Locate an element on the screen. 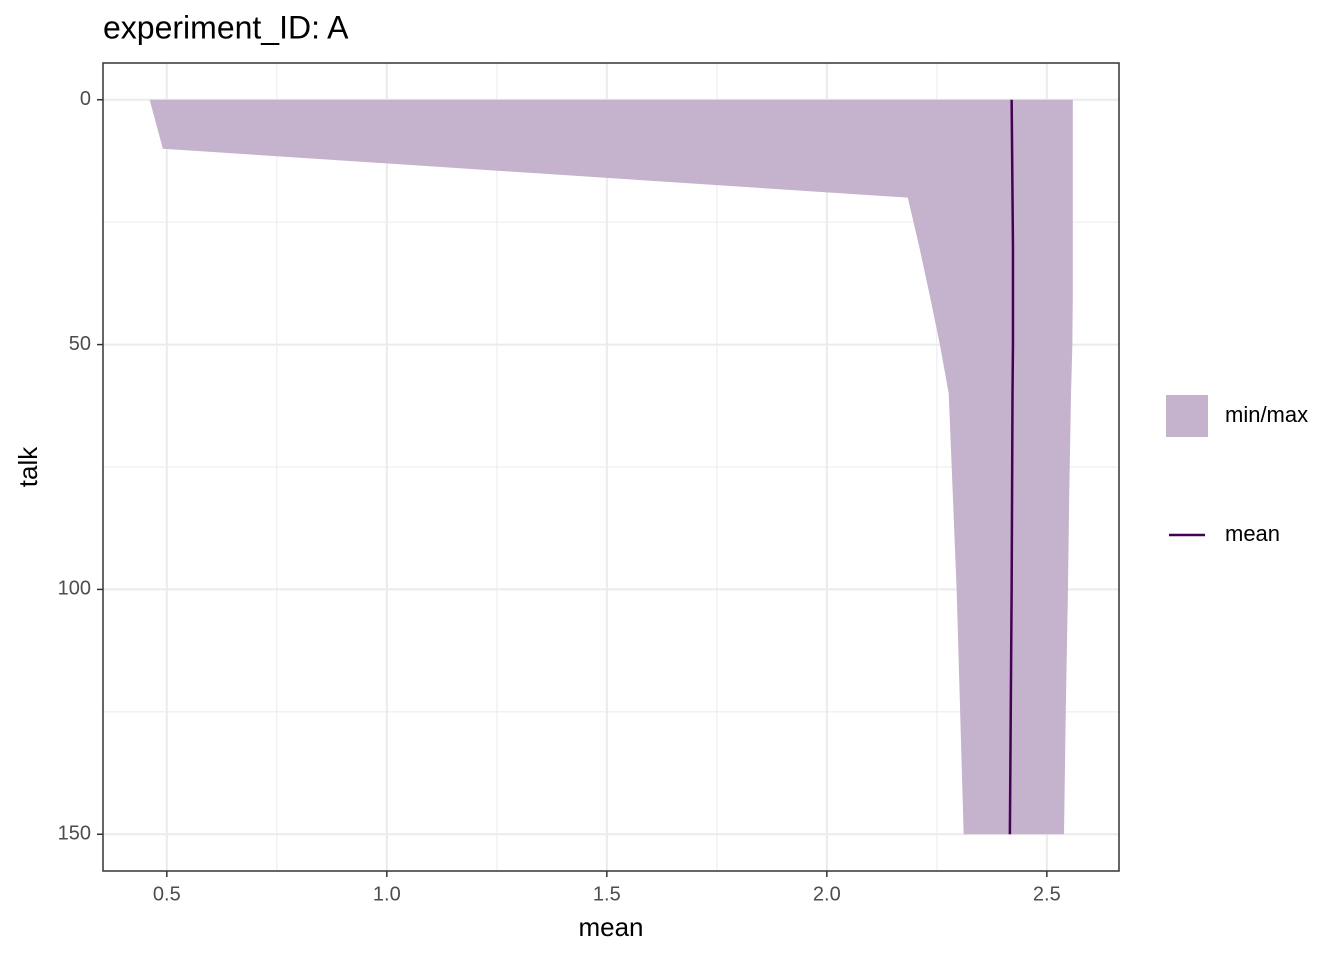 The height and width of the screenshot is (960, 1344). x-axis-title: mean is located at coordinates (610, 927).